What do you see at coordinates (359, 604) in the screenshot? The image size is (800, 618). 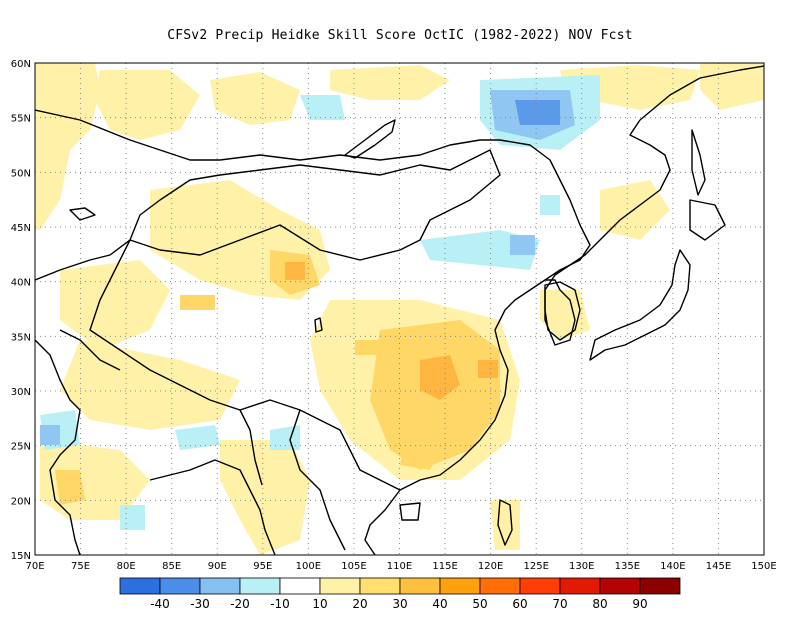 I see `colorbar-label: 20` at bounding box center [359, 604].